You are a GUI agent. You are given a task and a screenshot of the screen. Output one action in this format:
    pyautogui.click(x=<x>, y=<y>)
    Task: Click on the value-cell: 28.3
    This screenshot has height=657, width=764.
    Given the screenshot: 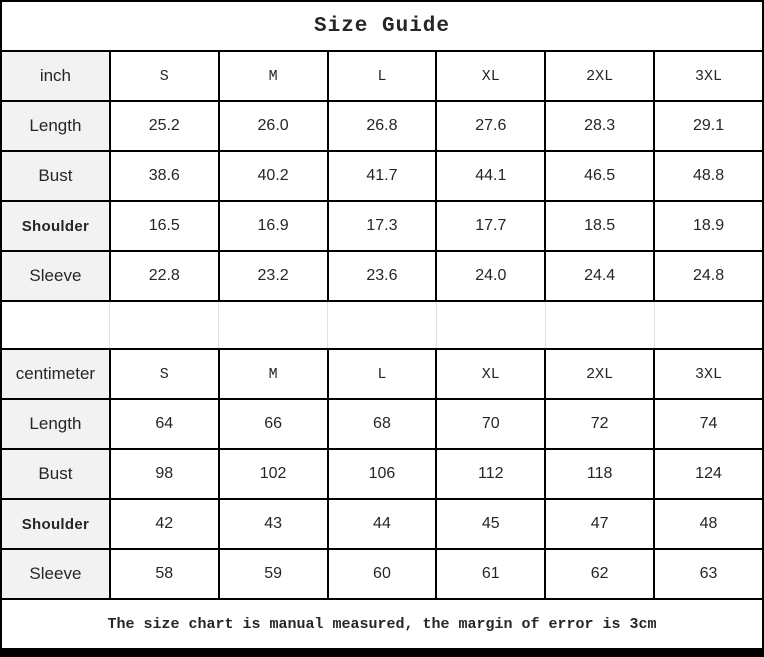 What is the action you would take?
    pyautogui.click(x=600, y=126)
    